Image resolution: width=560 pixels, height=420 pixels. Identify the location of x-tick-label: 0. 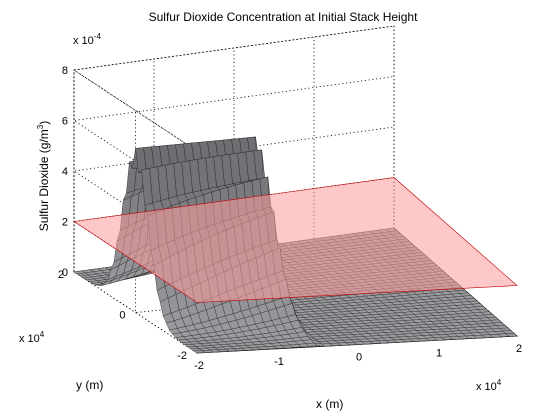
(359, 358).